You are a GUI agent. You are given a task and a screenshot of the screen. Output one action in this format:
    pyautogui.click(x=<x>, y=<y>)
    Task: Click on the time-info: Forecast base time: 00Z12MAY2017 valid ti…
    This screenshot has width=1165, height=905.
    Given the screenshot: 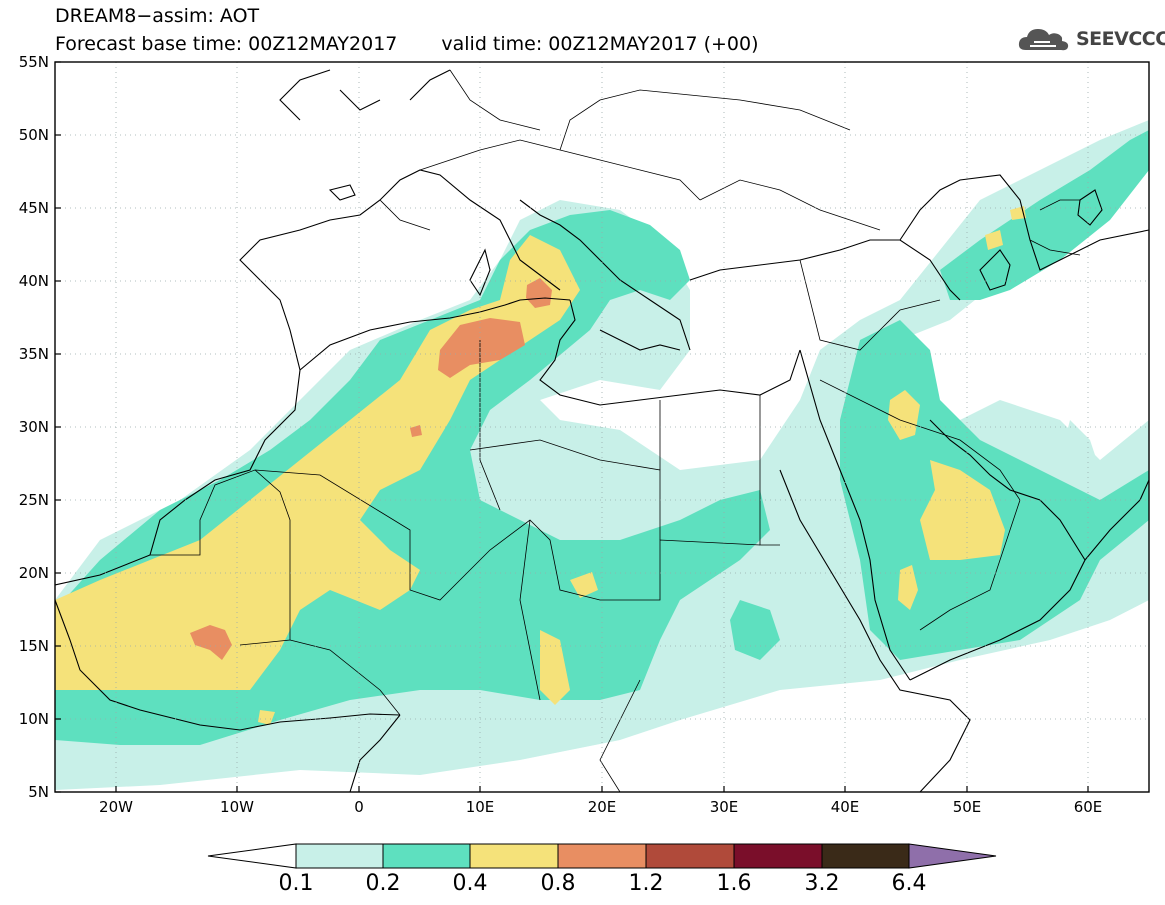 What is the action you would take?
    pyautogui.click(x=407, y=44)
    